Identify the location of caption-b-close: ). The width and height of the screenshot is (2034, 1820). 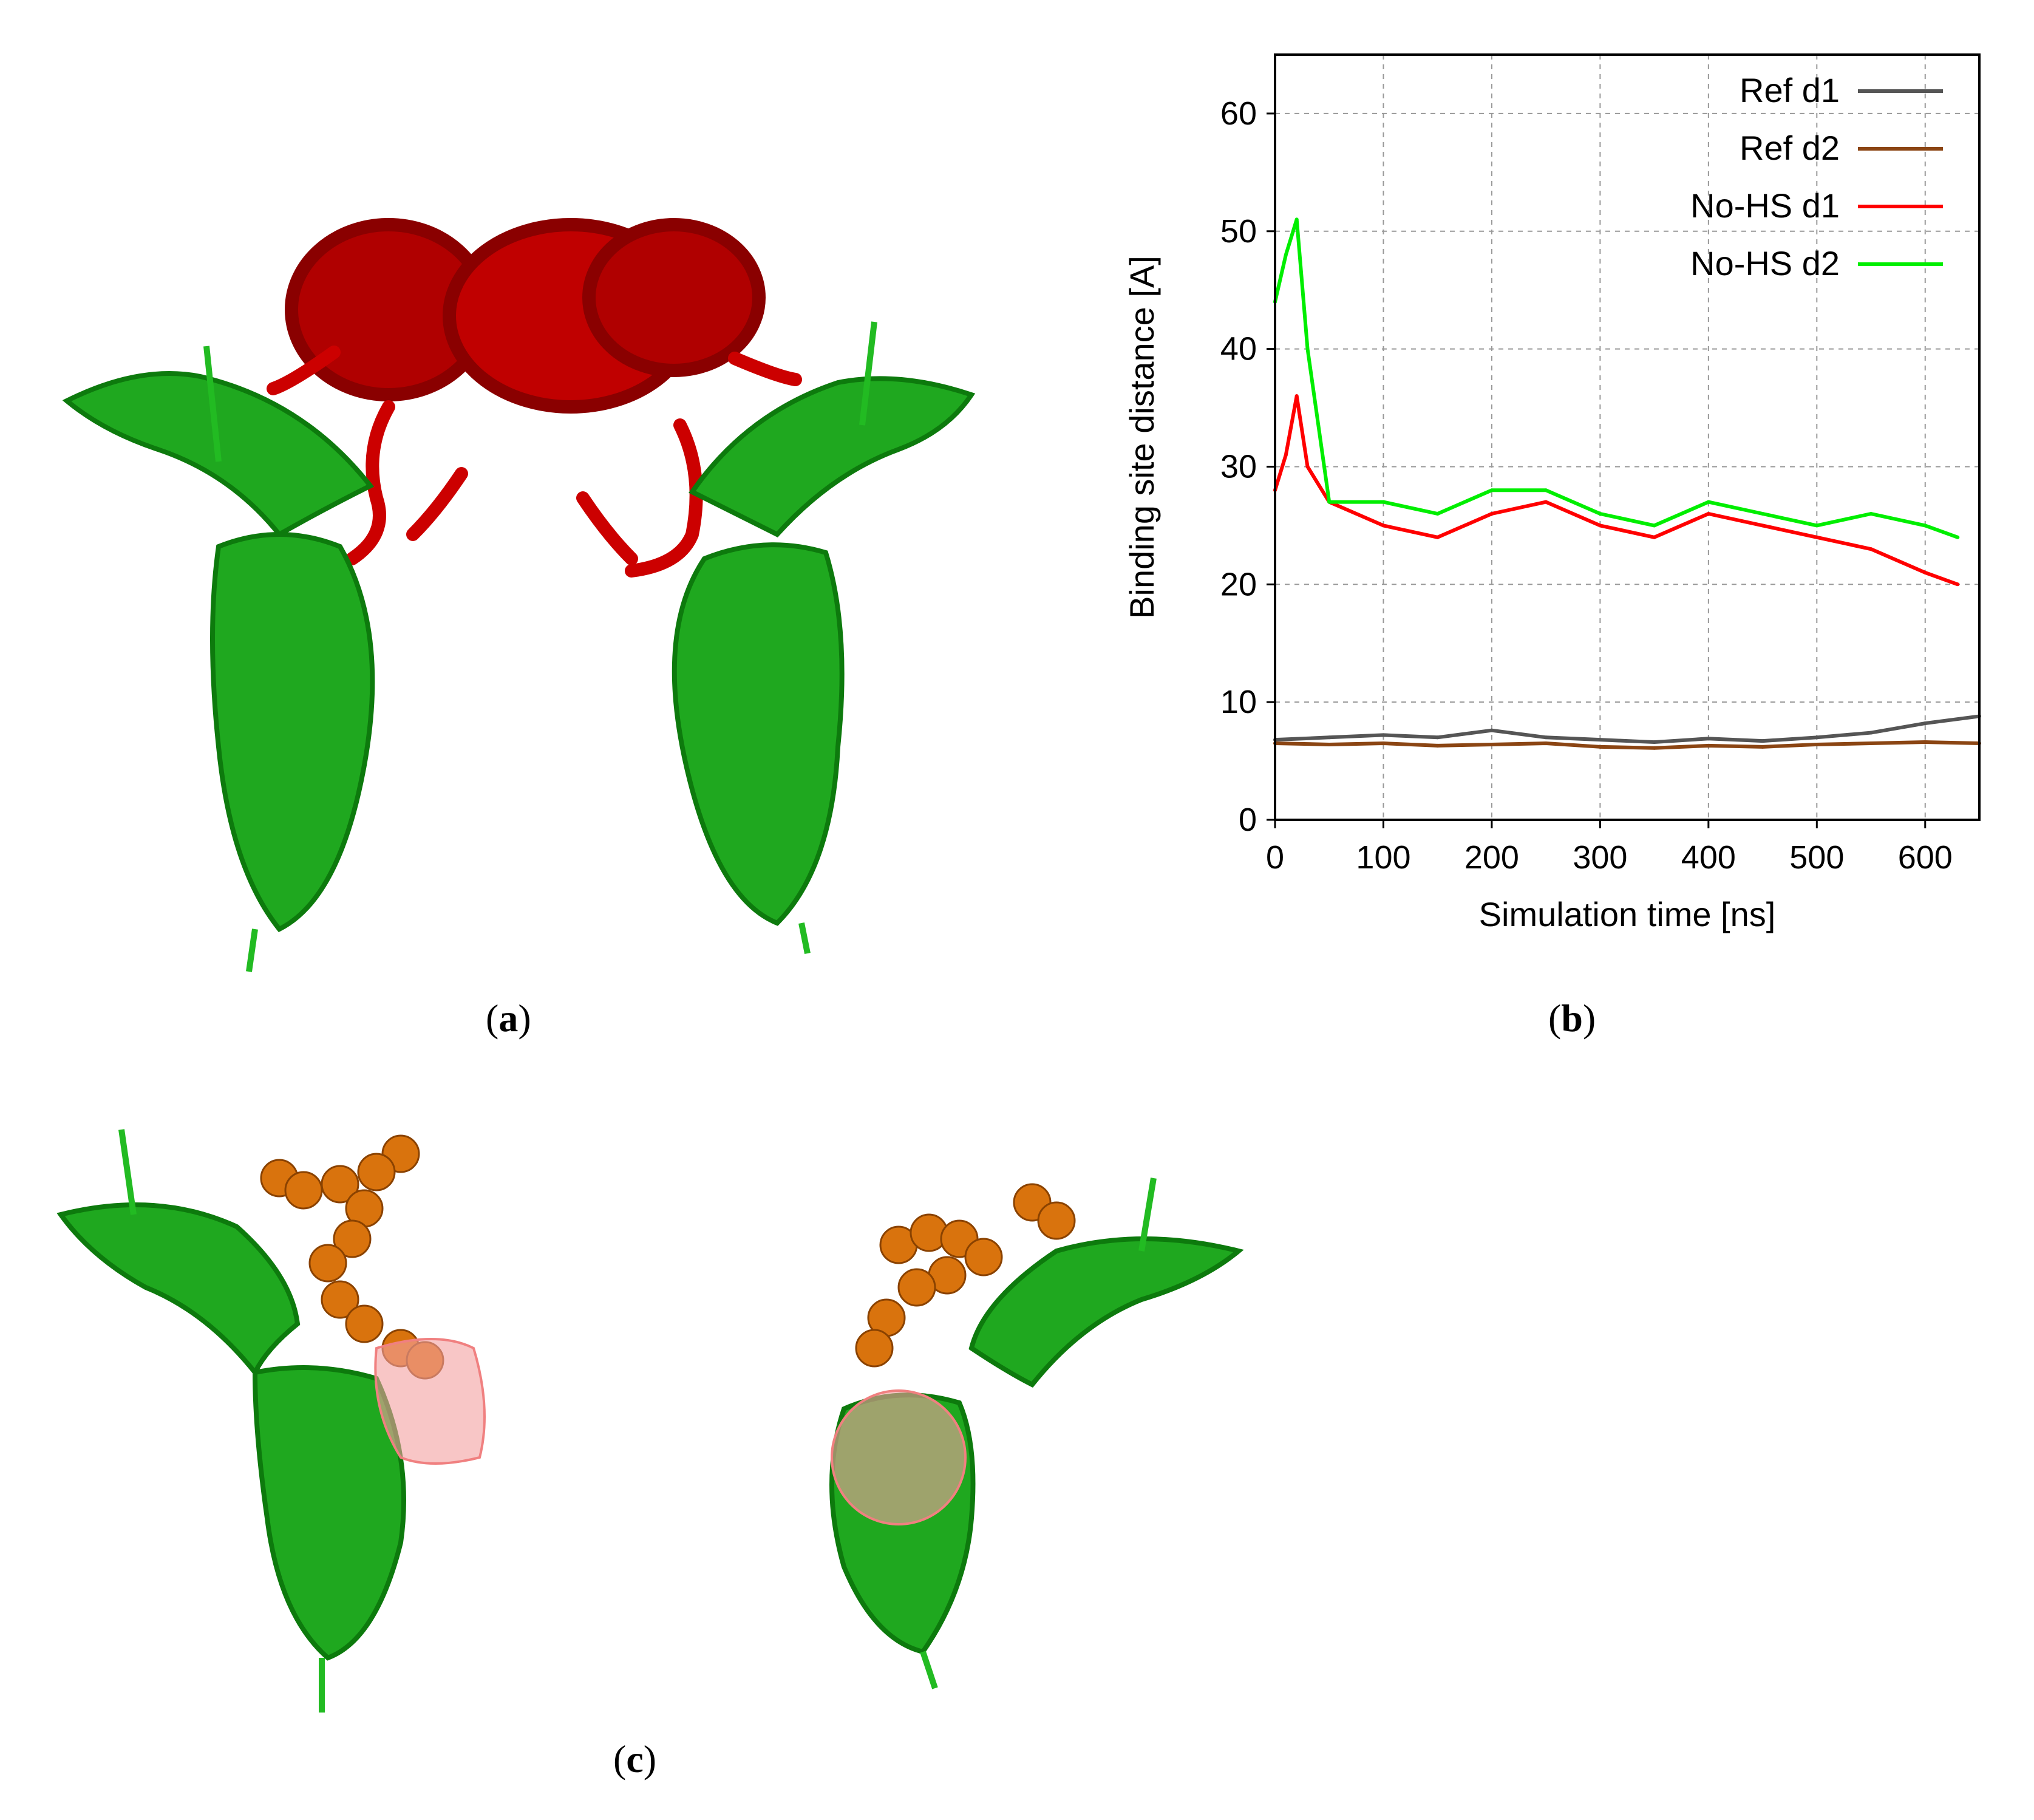
(1589, 1018).